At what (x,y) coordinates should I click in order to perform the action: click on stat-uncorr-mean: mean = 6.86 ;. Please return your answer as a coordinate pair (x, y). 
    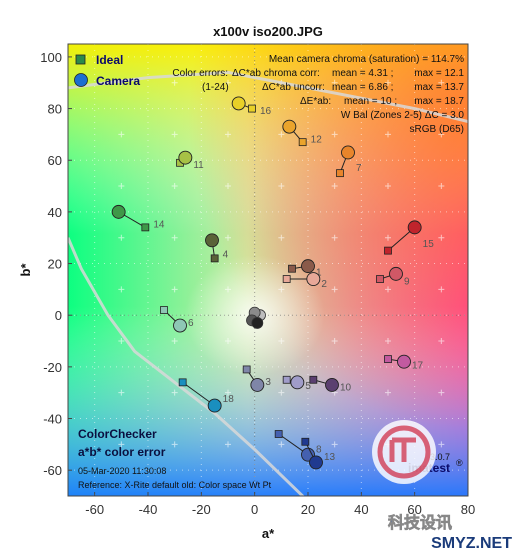
    Looking at the image, I should click on (362, 87).